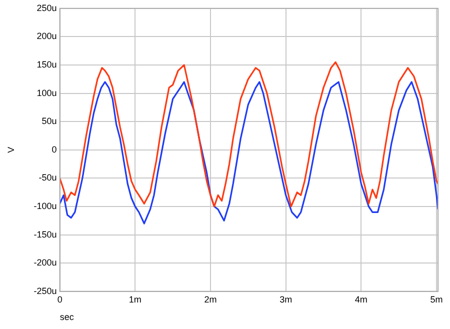 The image size is (450, 329). What do you see at coordinates (46, 93) in the screenshot?
I see `y-tick-label: 100u` at bounding box center [46, 93].